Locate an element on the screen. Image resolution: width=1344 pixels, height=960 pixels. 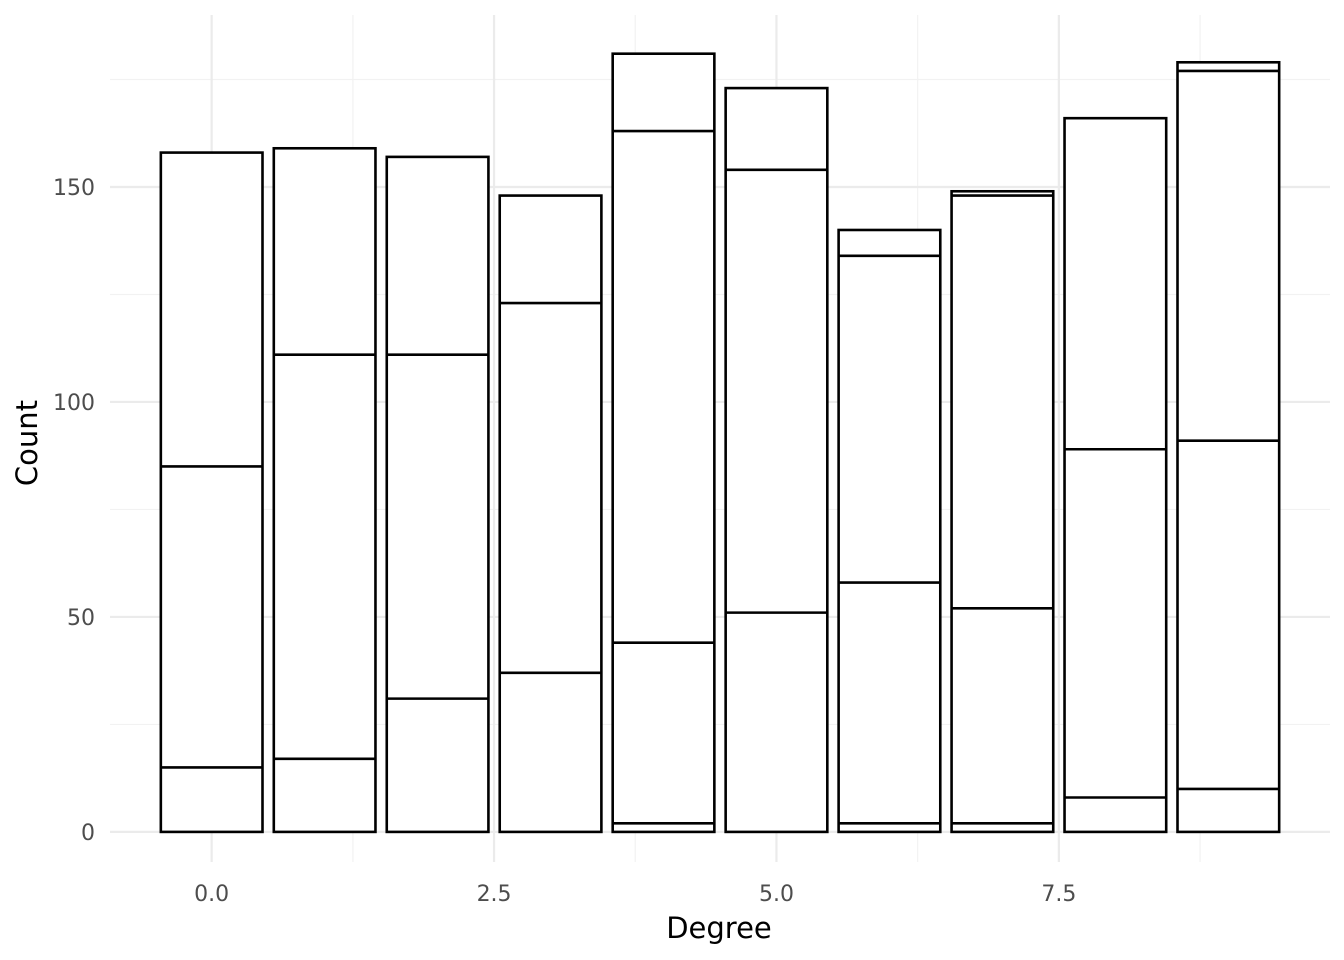
y-axis-ticks: 0 50 100 150 is located at coordinates (74, 511).